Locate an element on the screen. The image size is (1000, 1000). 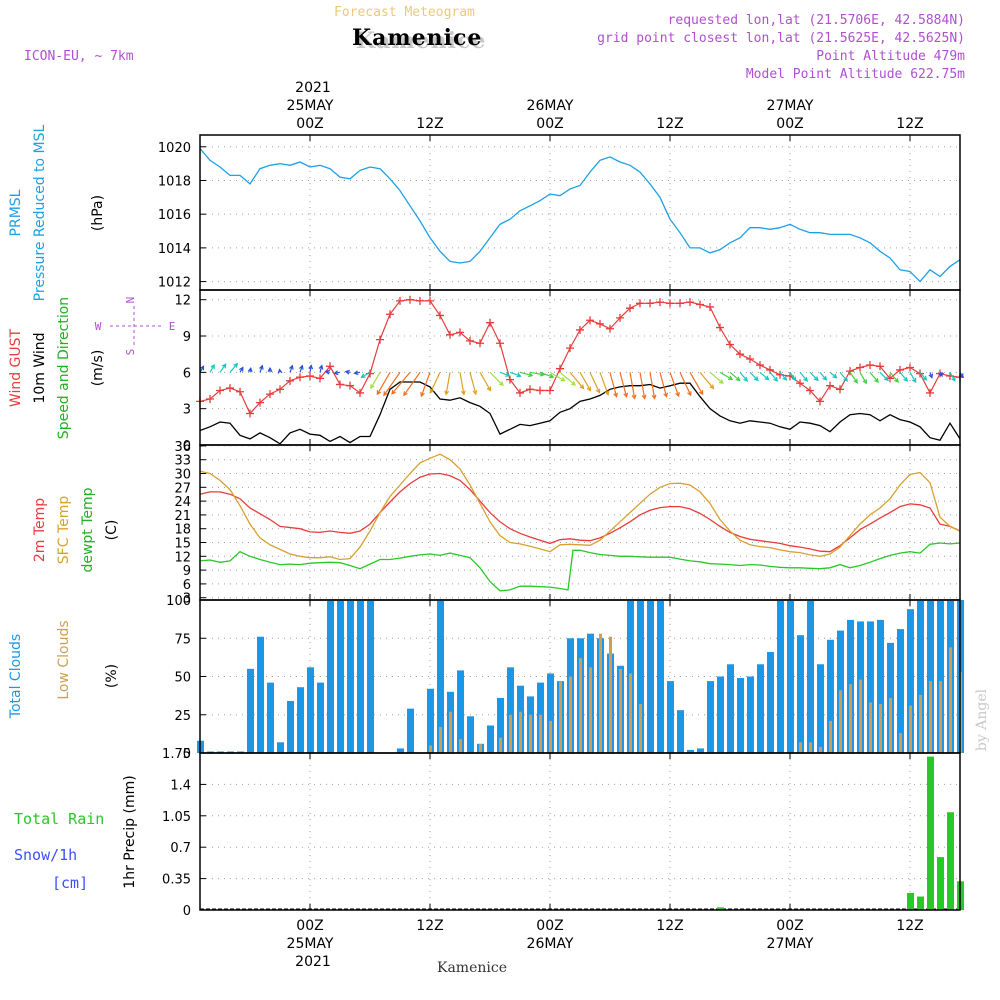
y-tick-label: 27 is located at coordinates (182, 488).